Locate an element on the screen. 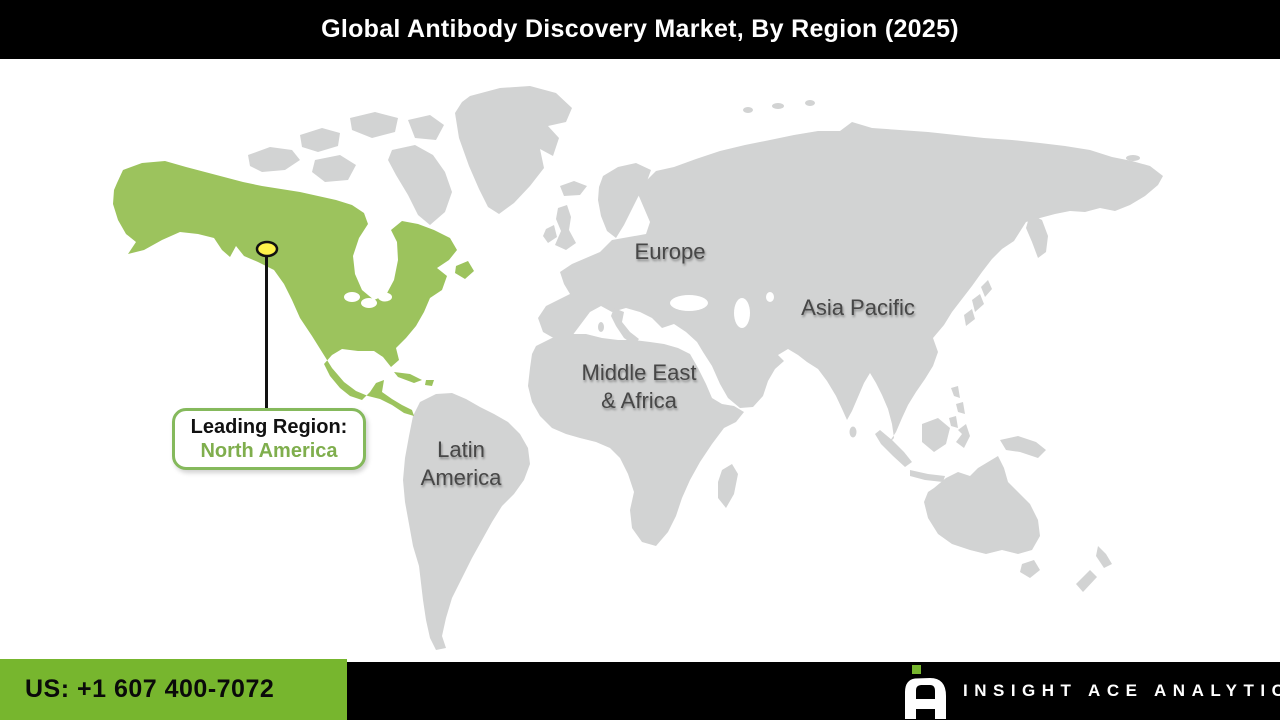 This screenshot has width=1280, height=720. callout-region-value: North America is located at coordinates (269, 451).